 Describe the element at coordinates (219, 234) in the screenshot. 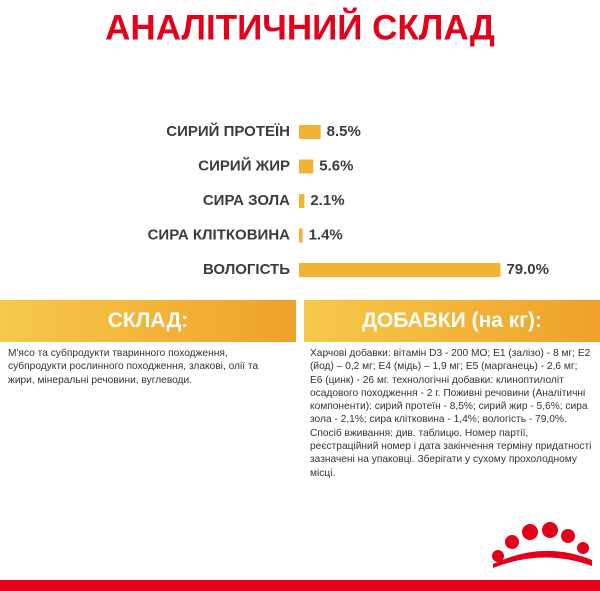

I see `category-label: СИРА КЛІТКОВИНА` at that location.